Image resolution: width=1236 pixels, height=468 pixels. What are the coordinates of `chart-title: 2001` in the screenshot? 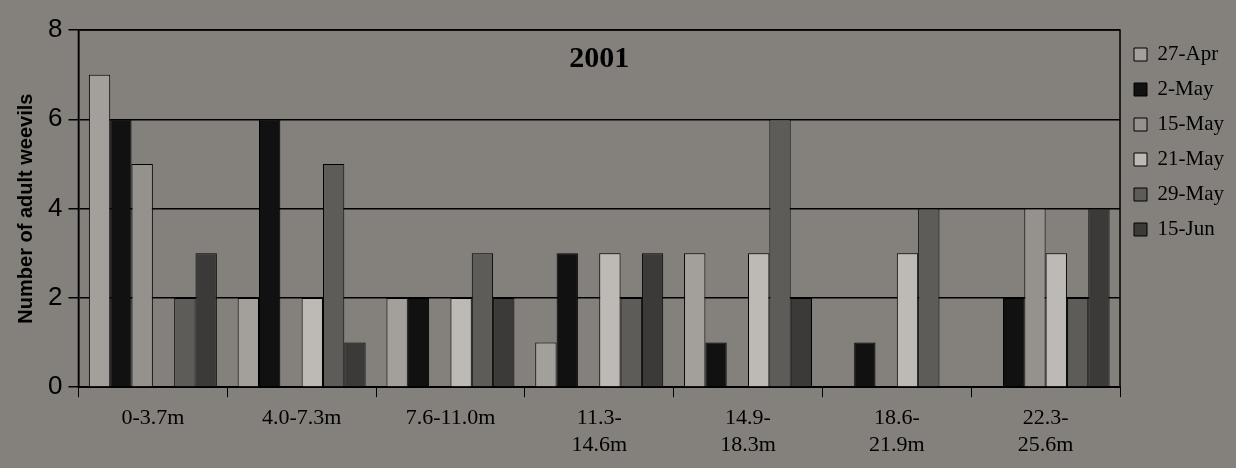 It's located at (599, 56).